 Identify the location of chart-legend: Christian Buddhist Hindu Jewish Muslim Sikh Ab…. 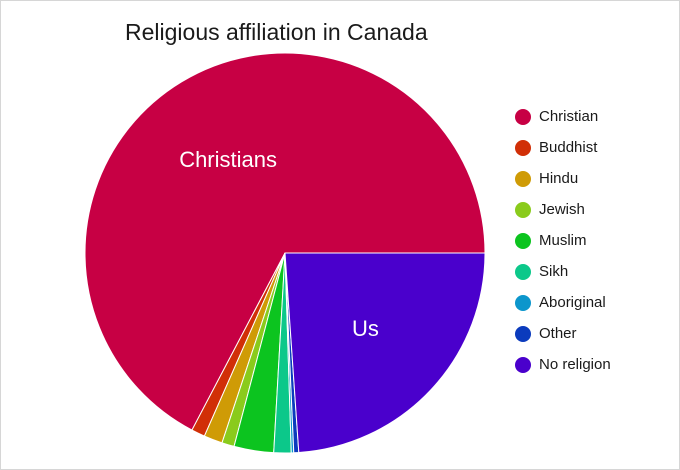
(563, 240).